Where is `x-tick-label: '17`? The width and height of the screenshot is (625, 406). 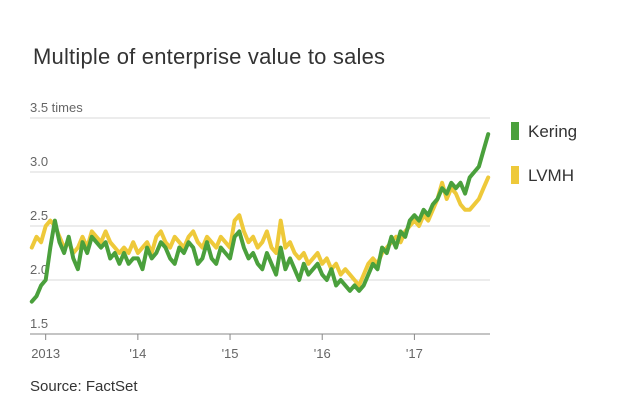 x-tick-label: '17 is located at coordinates (414, 353).